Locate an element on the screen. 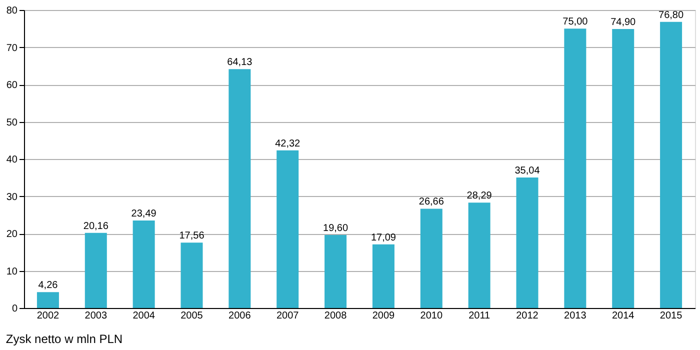 The height and width of the screenshot is (350, 700). y-tick-label: 60 is located at coordinates (12, 85).